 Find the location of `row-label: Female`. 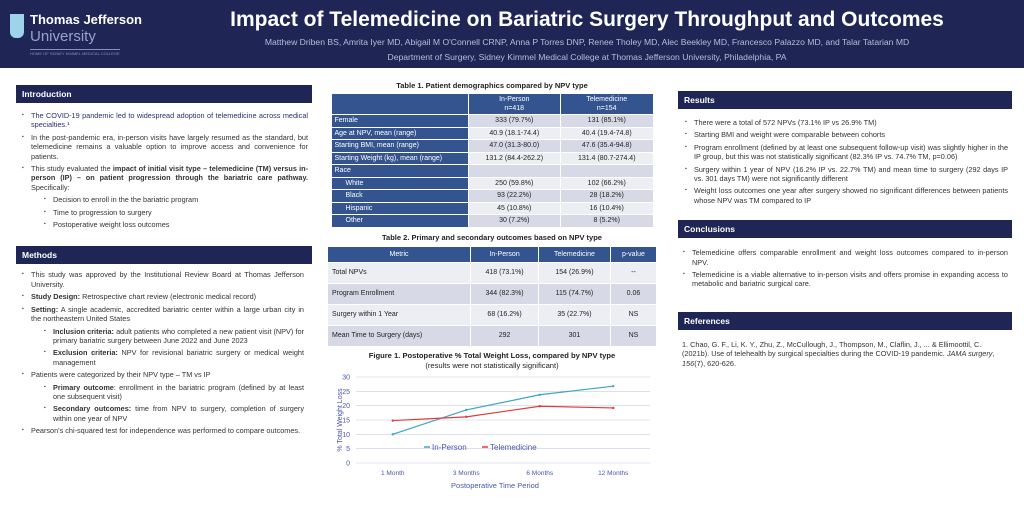

row-label: Female is located at coordinates (399, 121).